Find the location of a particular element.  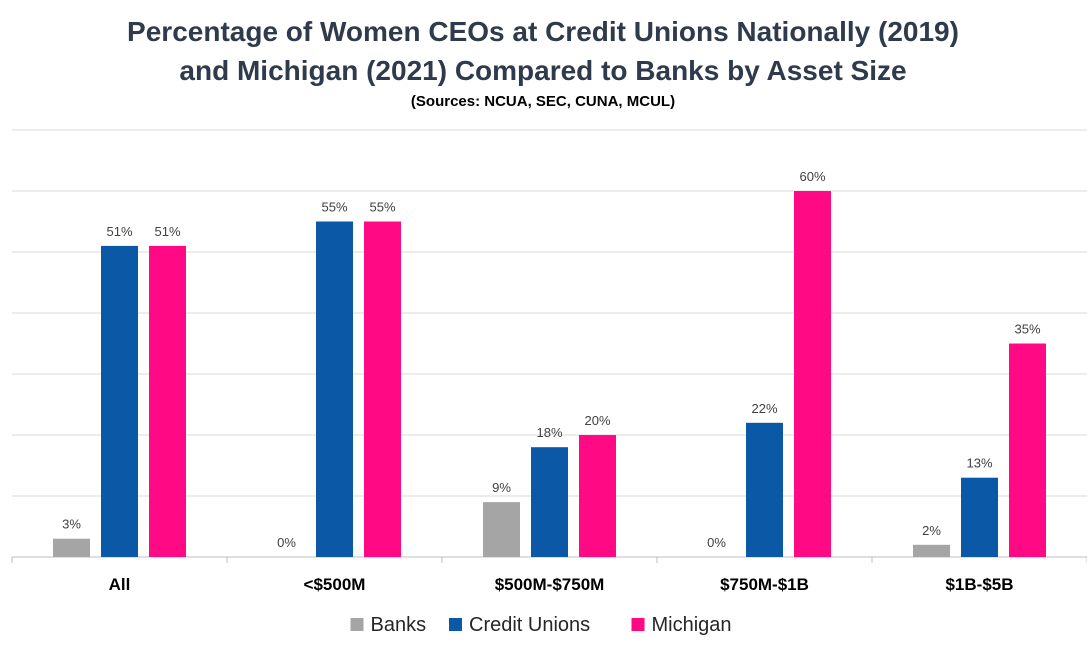

bar-michigan-500m-750m is located at coordinates (597, 496).